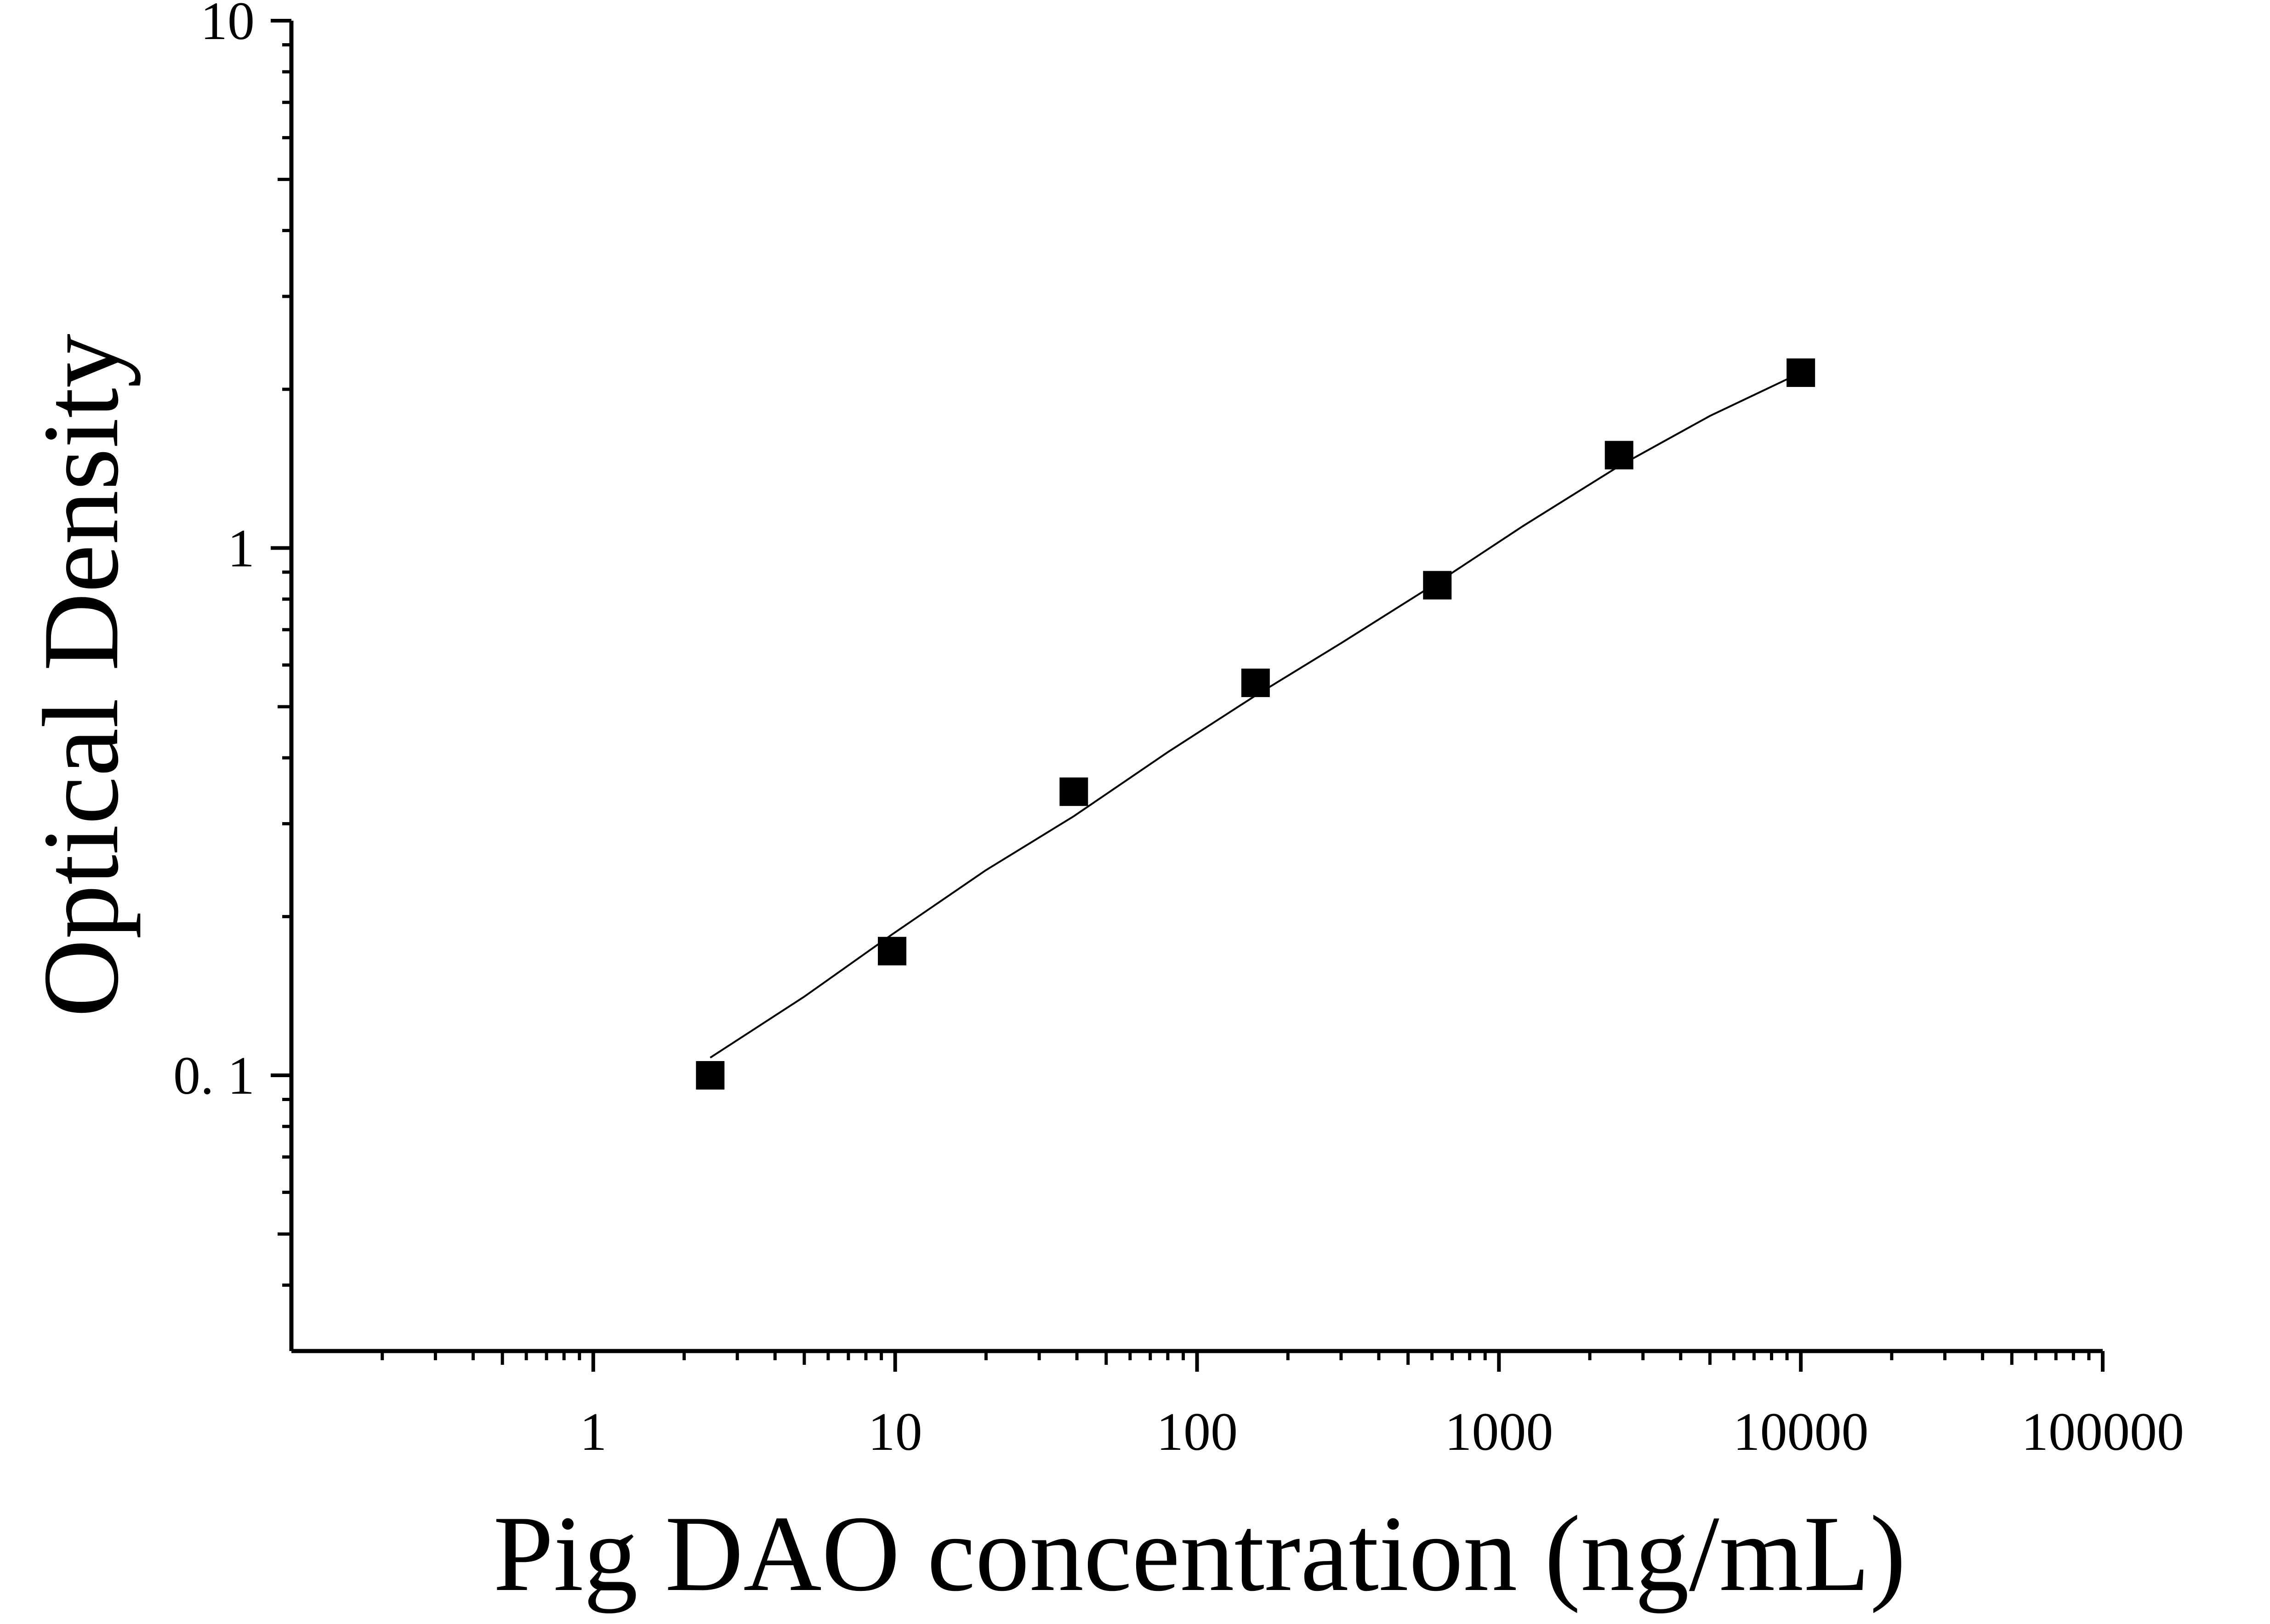  What do you see at coordinates (1499, 1432) in the screenshot?
I see `x-tick-label: 1000` at bounding box center [1499, 1432].